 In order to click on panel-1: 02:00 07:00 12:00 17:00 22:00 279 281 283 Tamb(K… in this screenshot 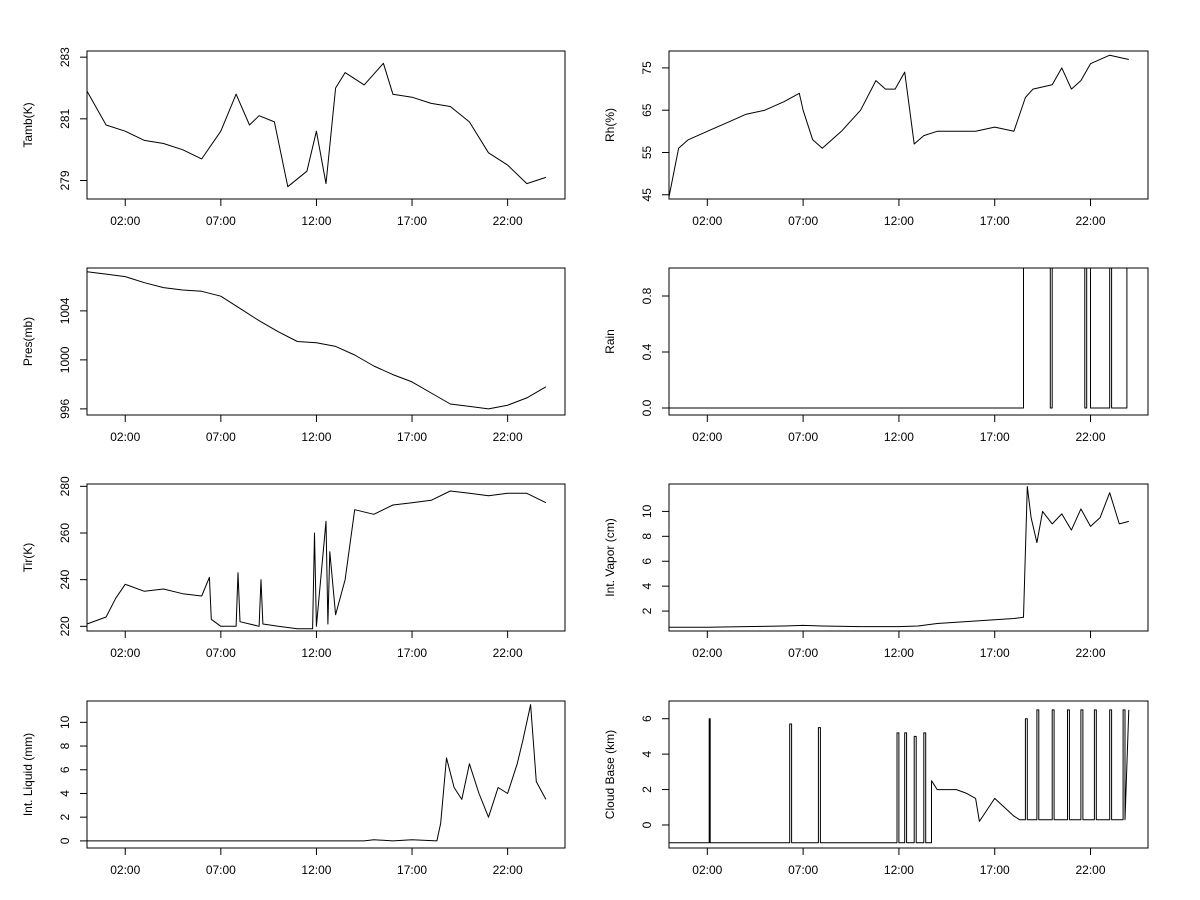, I will do `click(293, 137)`.